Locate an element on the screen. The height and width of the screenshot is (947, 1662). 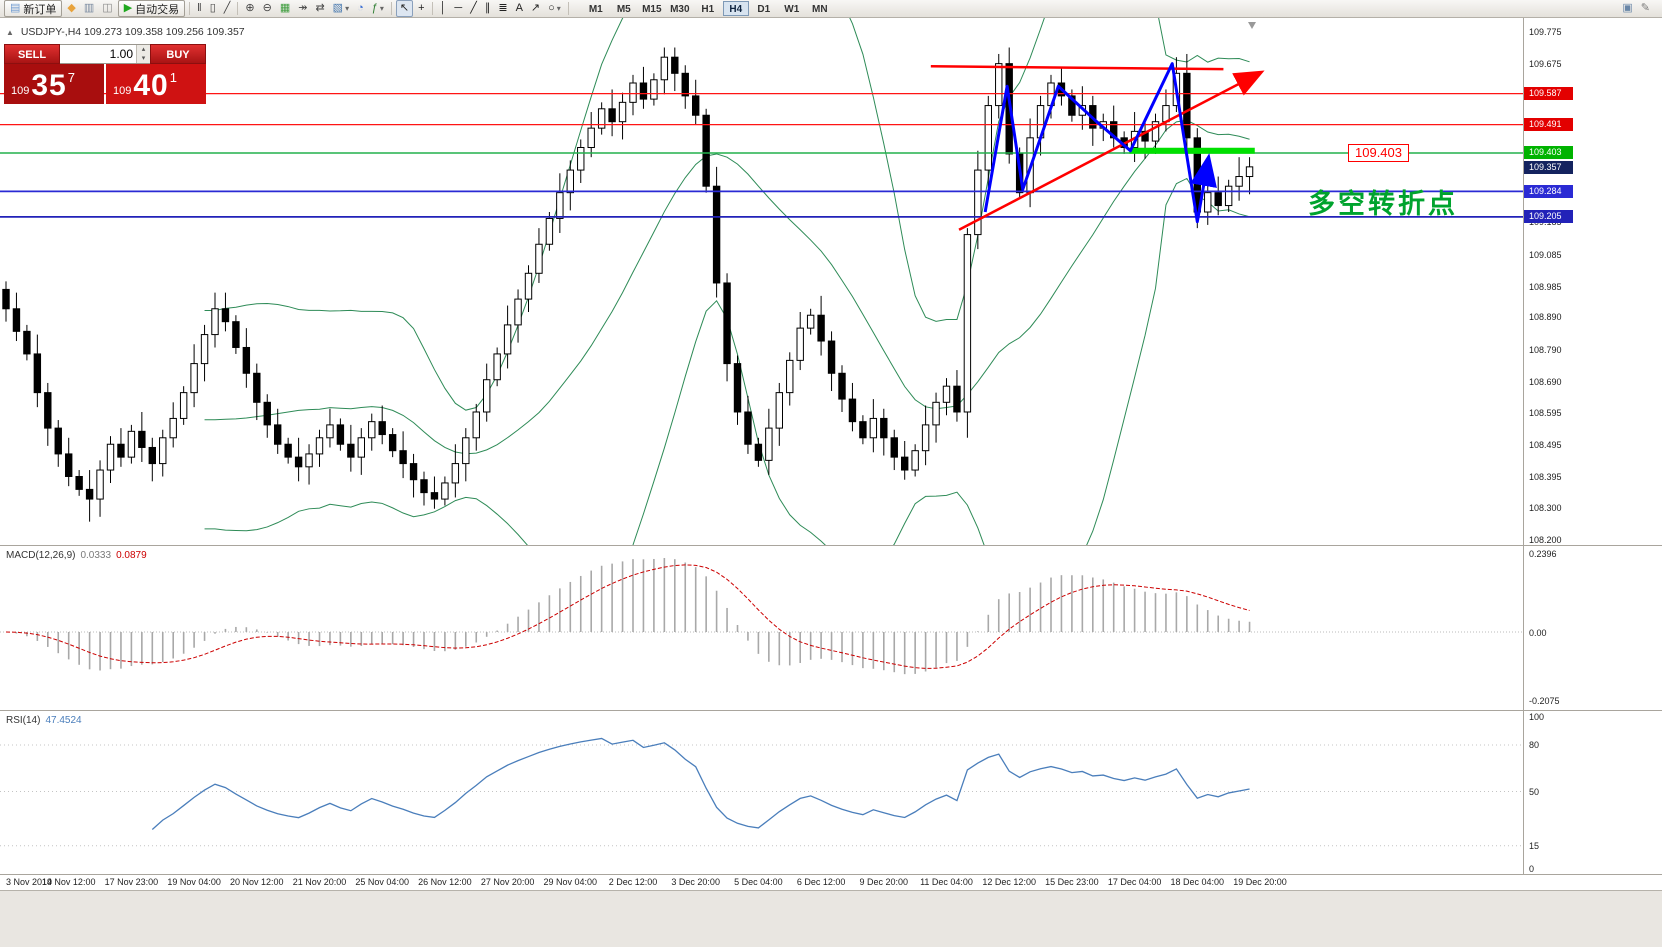
macd-label: MACD(12,26,9) 0.0333 0.0879 is located at coordinates (76, 555).